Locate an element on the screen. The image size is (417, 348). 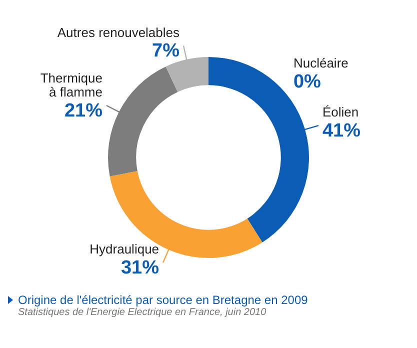
slice-label: Thermique à flamme is located at coordinates (71, 85).